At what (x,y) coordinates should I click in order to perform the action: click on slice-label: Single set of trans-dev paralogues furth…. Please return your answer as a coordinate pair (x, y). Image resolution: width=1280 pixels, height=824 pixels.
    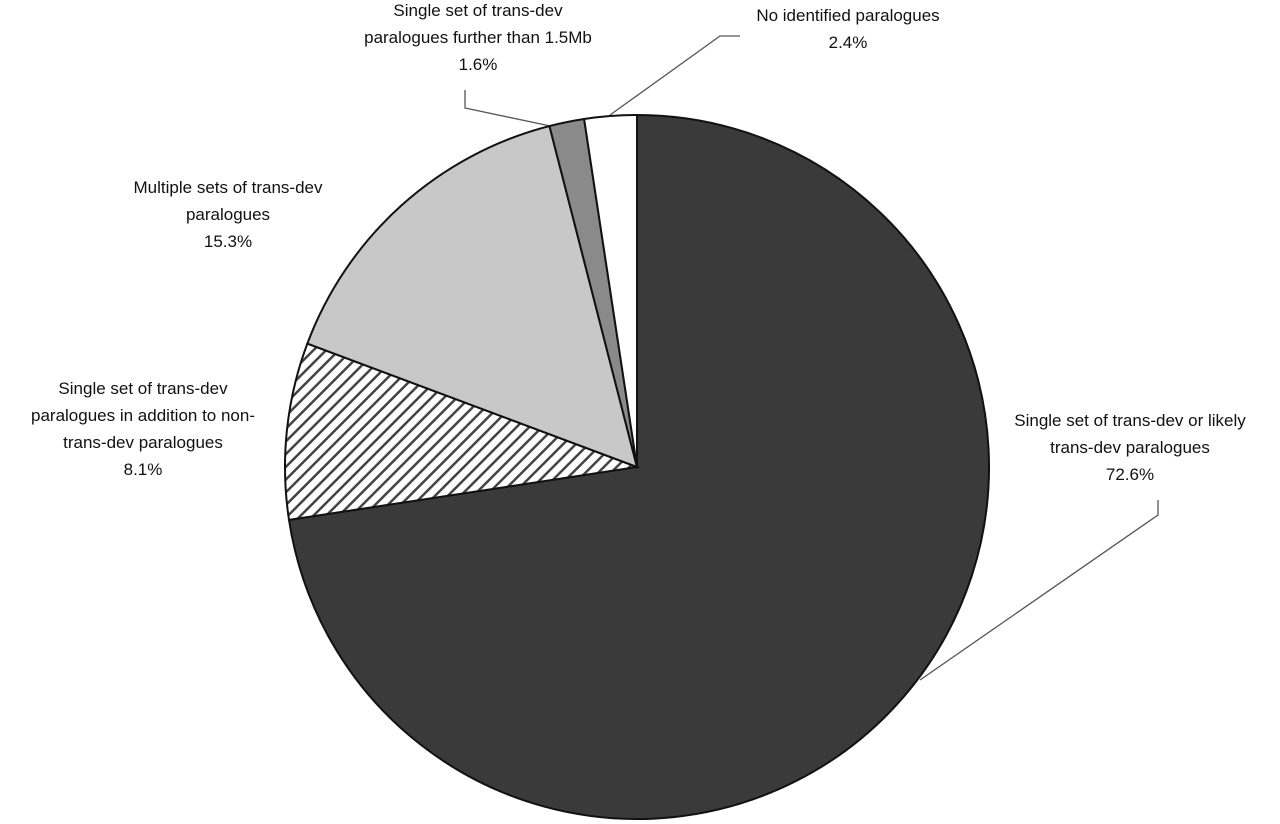
    Looking at the image, I should click on (478, 39).